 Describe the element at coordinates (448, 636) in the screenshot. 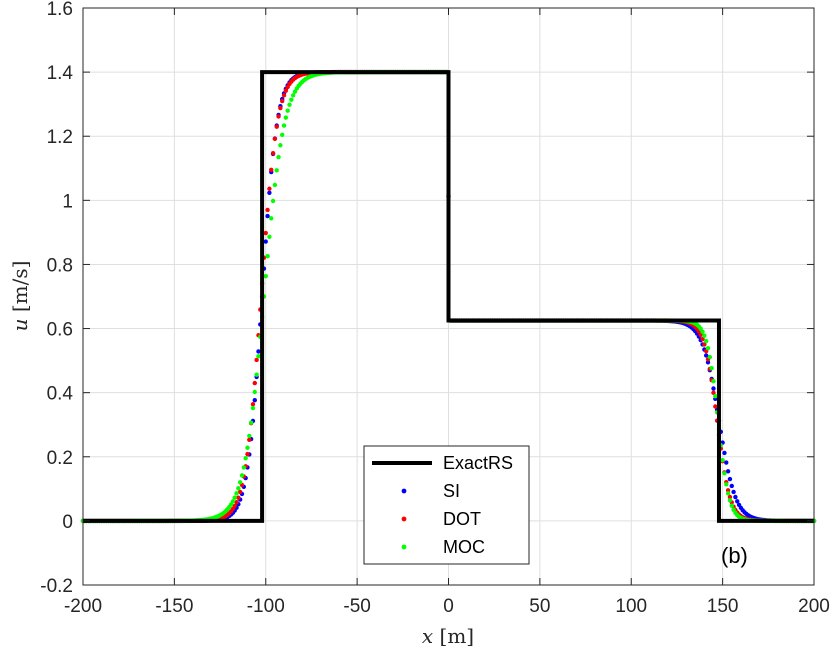

I see `x-axis-label: x [m]` at that location.